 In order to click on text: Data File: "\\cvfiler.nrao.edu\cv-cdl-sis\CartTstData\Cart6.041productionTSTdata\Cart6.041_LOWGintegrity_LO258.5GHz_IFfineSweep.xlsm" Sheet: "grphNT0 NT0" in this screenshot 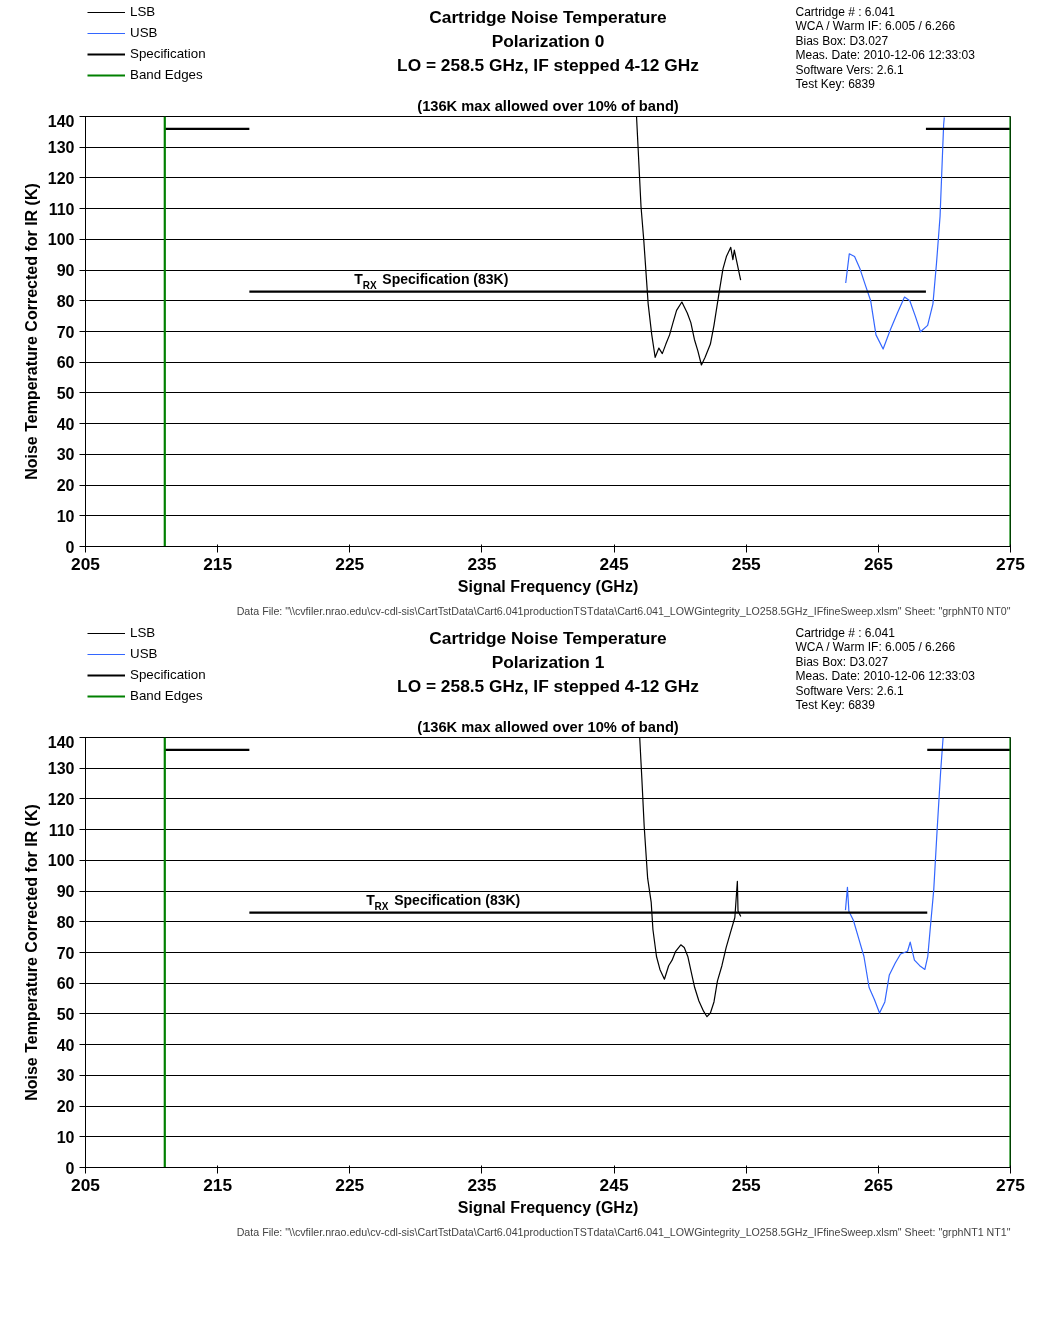, I will do `click(623, 610)`.